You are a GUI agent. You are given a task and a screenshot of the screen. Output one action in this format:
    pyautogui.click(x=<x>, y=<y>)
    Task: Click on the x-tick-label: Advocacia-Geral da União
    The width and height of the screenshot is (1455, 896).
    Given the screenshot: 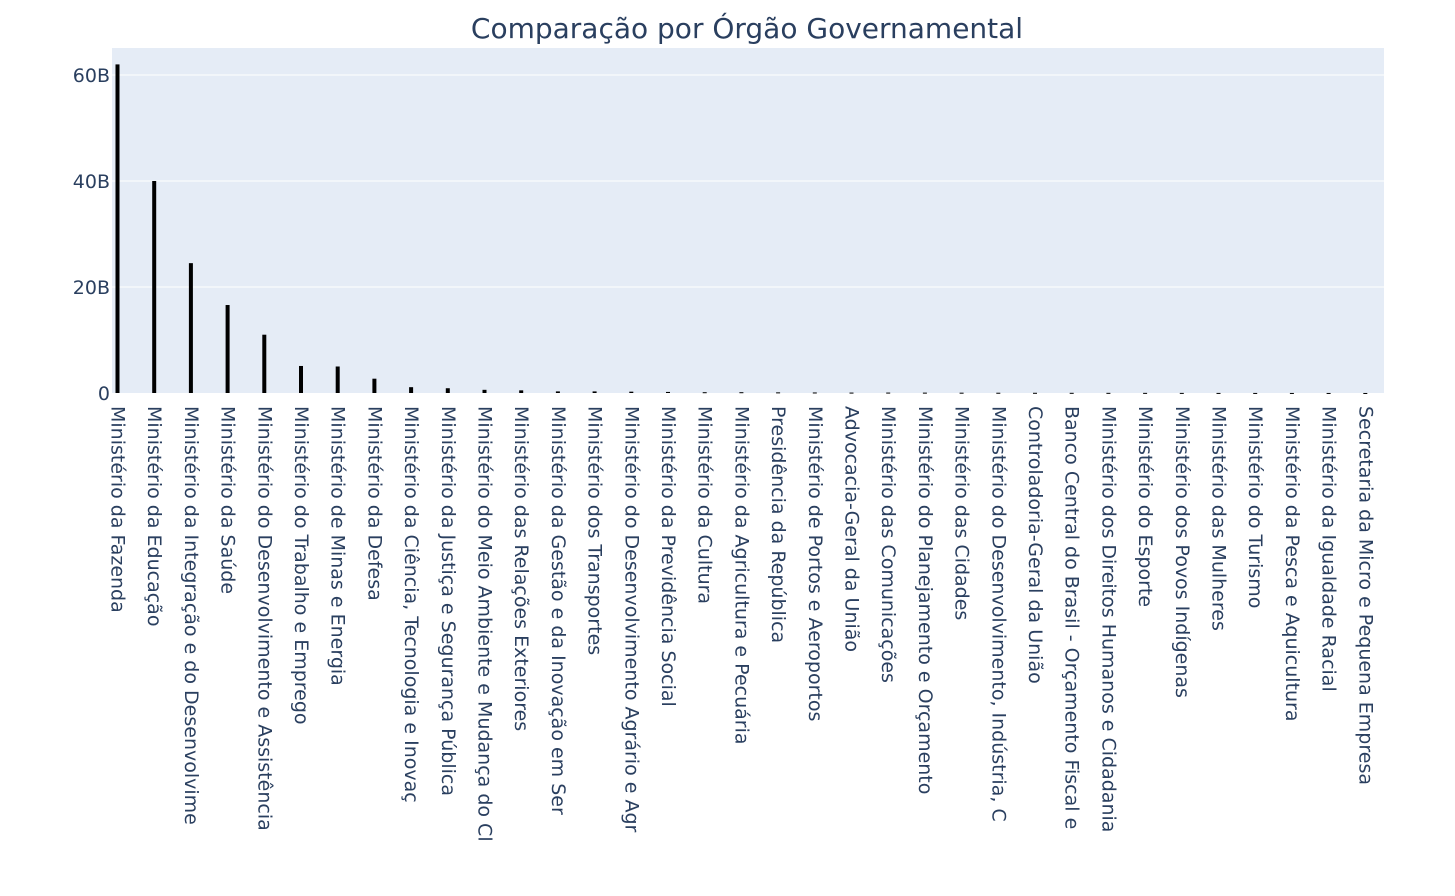 What is the action you would take?
    pyautogui.click(x=852, y=529)
    